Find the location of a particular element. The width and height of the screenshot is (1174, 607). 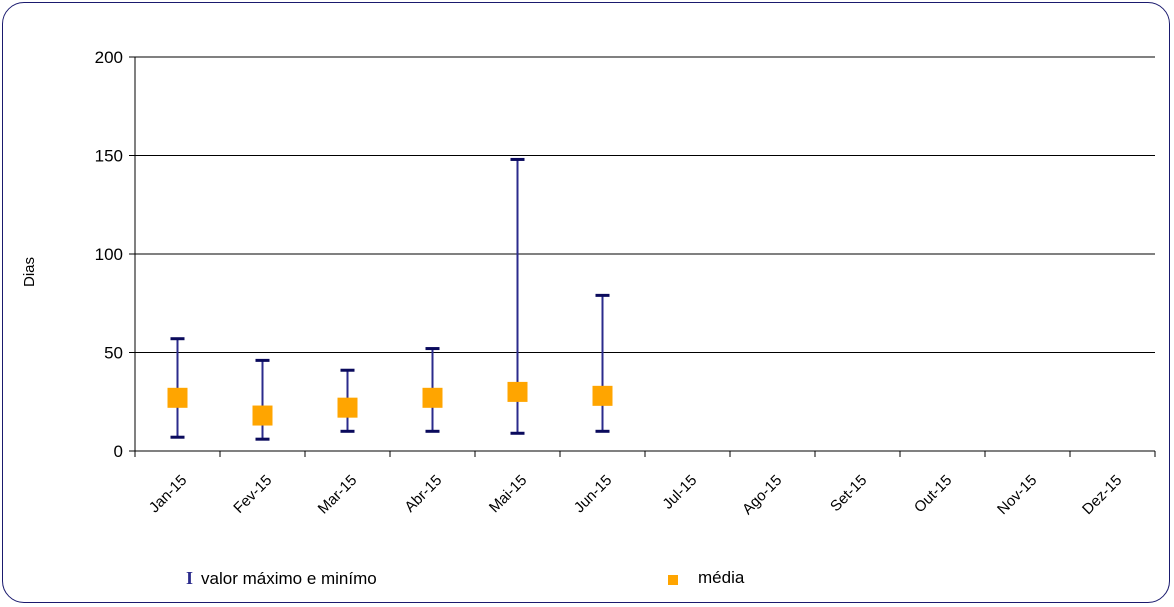

mean-markers is located at coordinates (390, 403).